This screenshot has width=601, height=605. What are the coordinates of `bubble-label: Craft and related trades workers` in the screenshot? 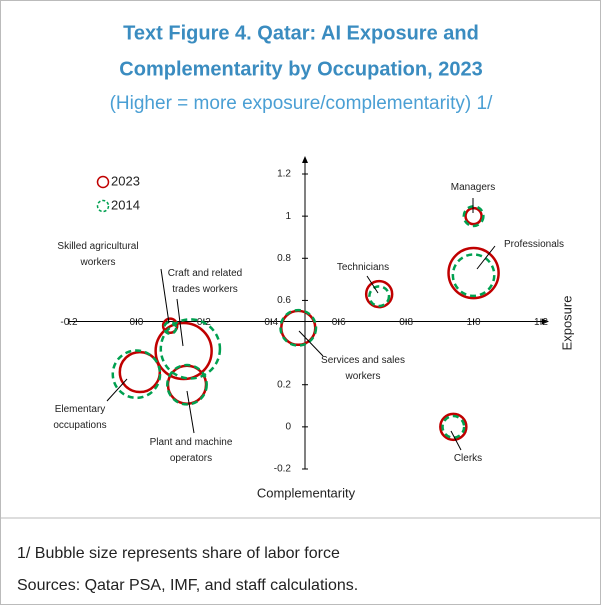 It's located at (205, 281).